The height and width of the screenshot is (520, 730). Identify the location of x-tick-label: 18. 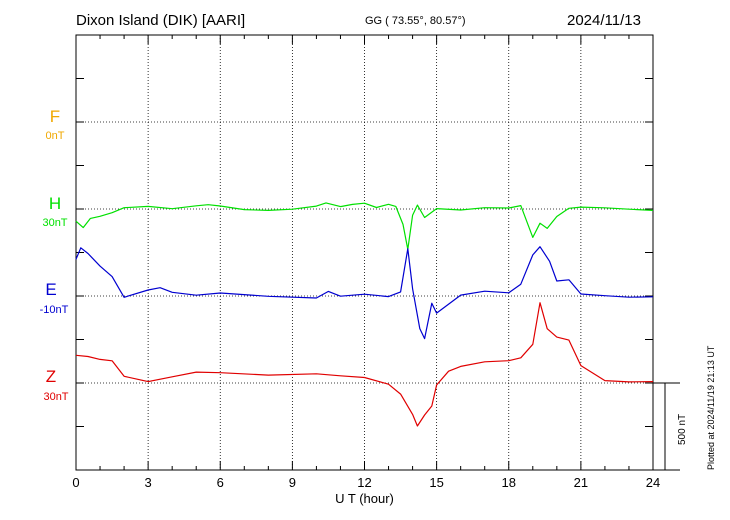
(509, 482).